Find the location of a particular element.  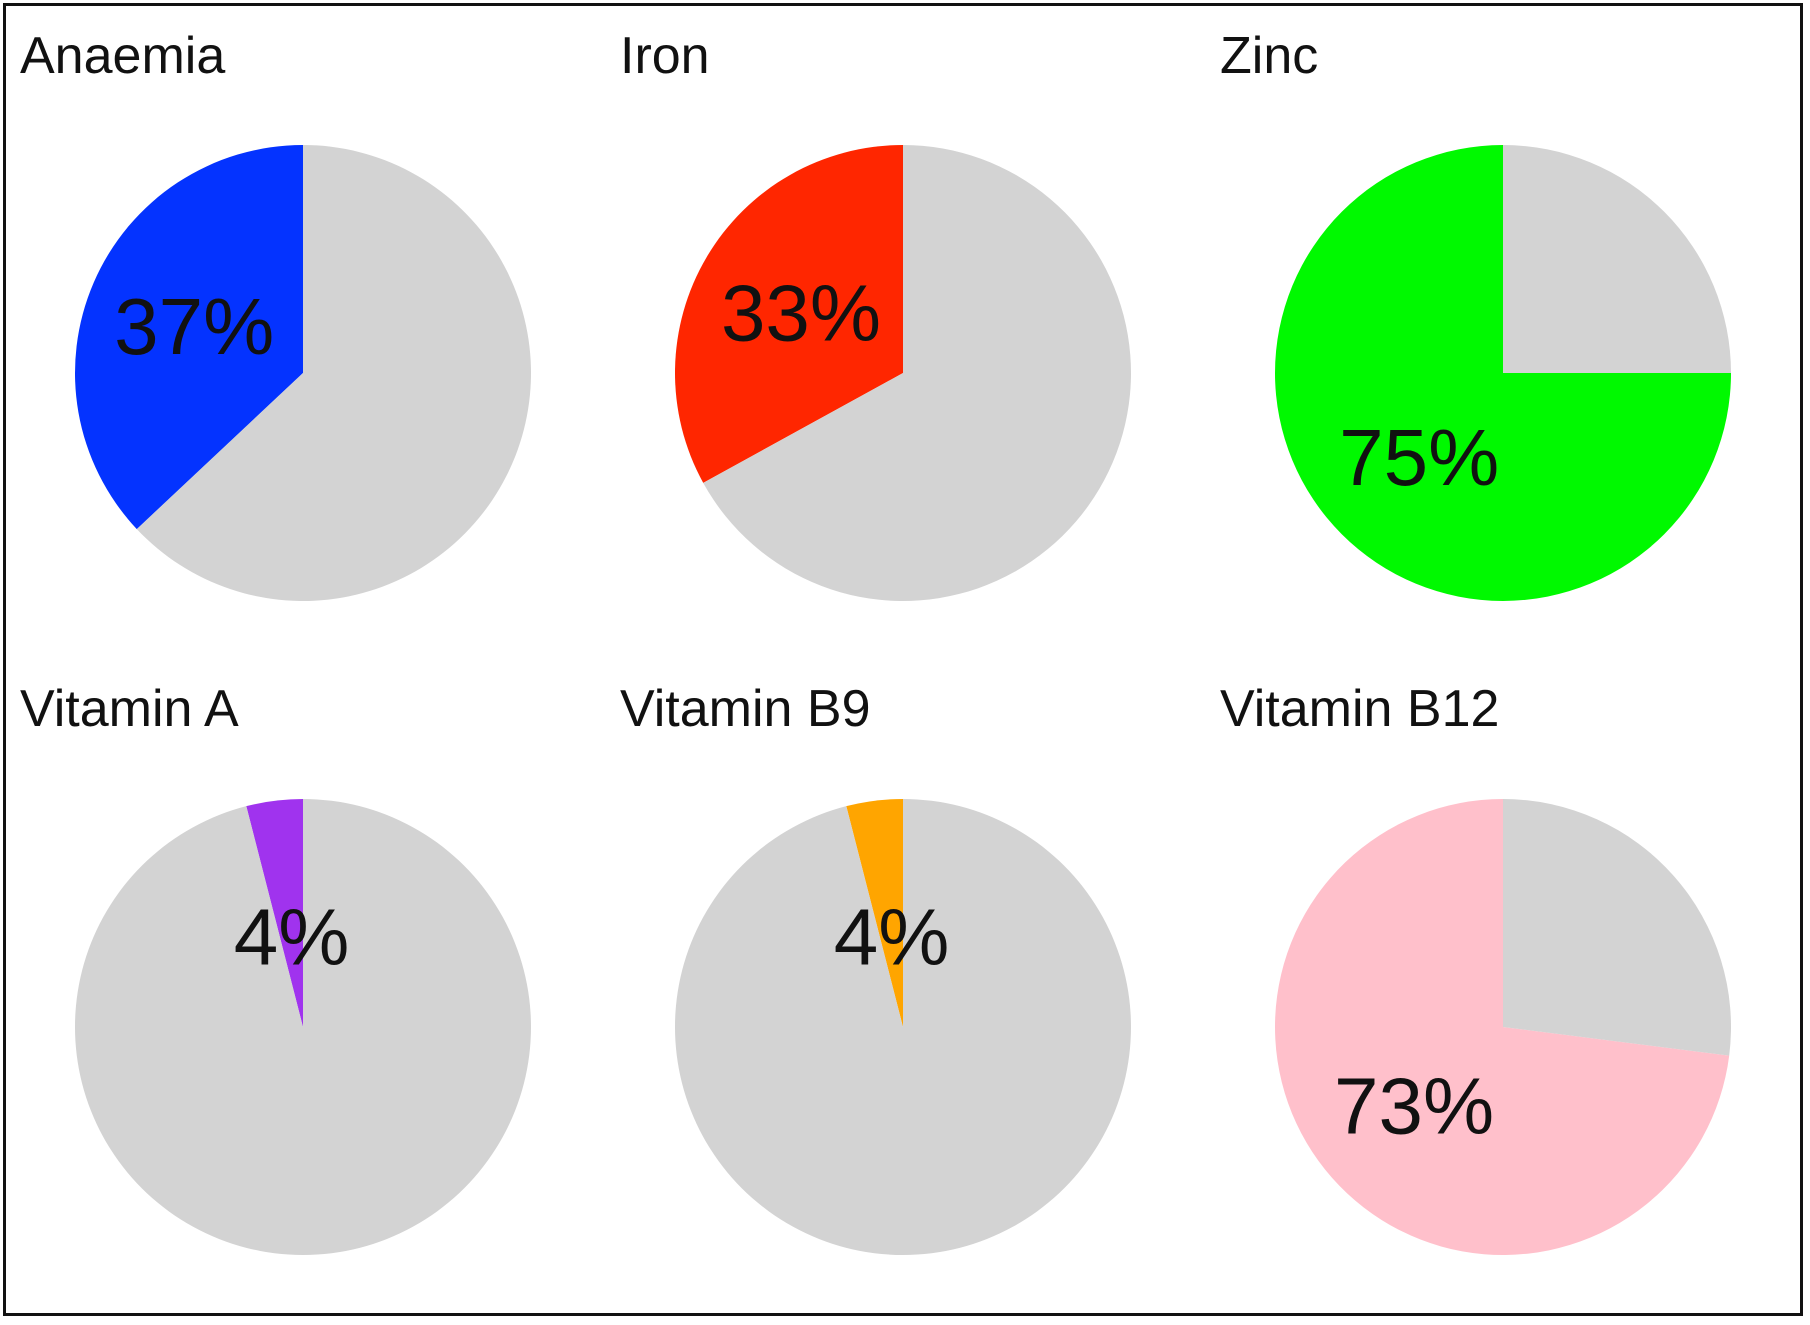

pie-title-vitamin-a: Vitamin A is located at coordinates (129, 709).